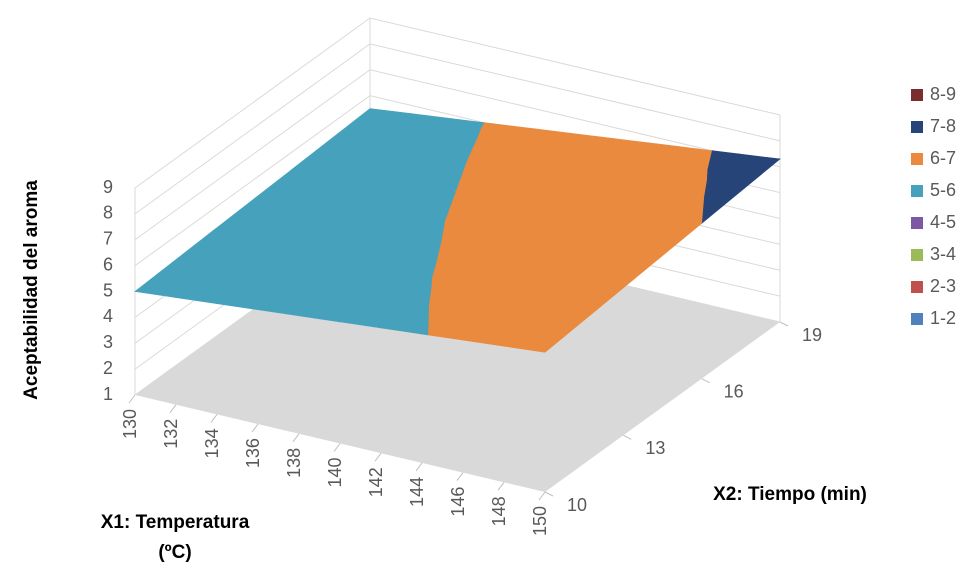 The width and height of the screenshot is (968, 577). Describe the element at coordinates (499, 511) in the screenshot. I see `x1-tick-label: 148` at that location.